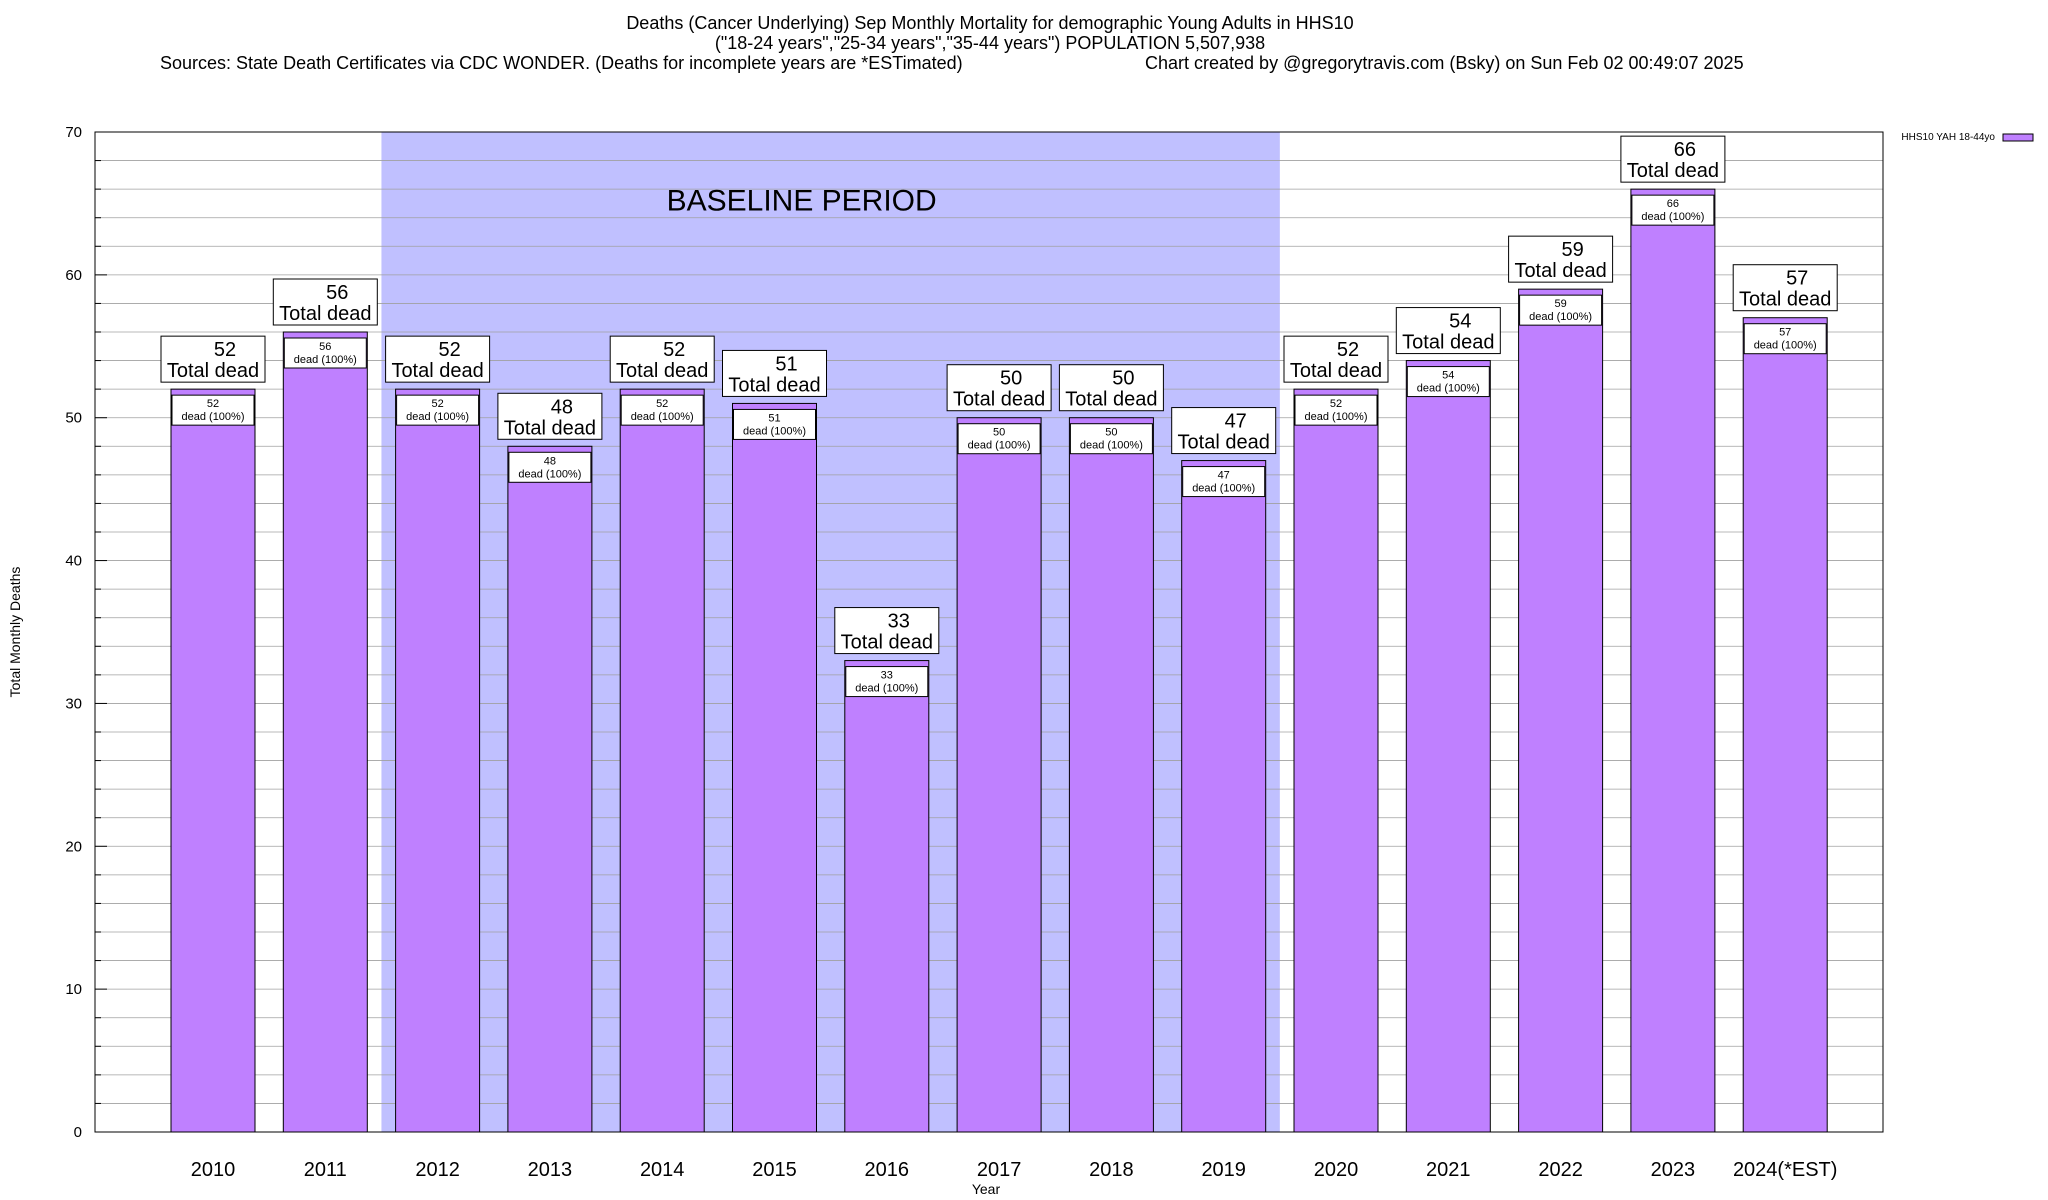 This screenshot has width=2048, height=1200. What do you see at coordinates (1673, 204) in the screenshot?
I see `bar-inner-value-label: 66` at bounding box center [1673, 204].